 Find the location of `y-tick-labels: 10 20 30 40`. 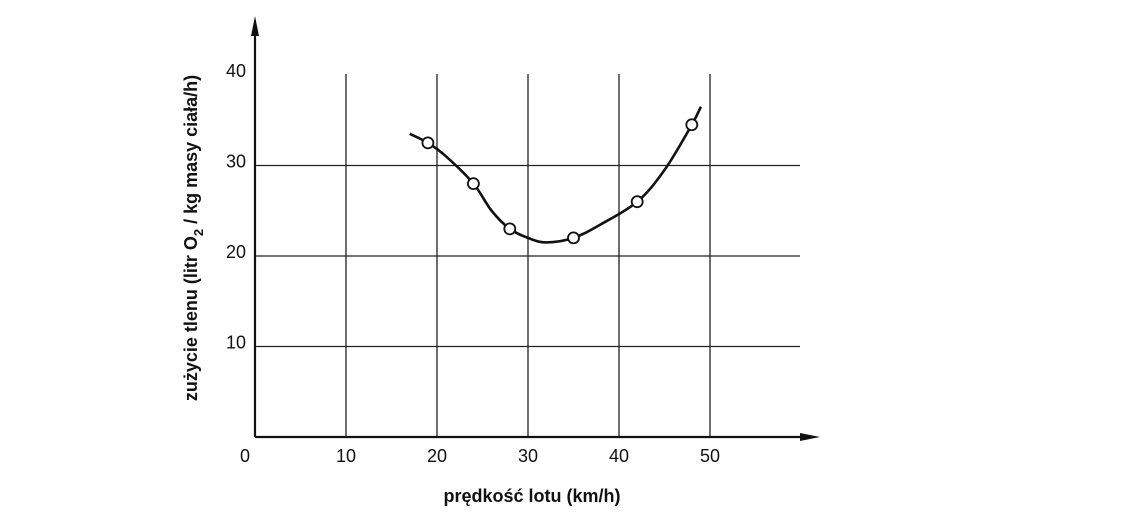

y-tick-labels: 10 20 30 40 is located at coordinates (236, 207).